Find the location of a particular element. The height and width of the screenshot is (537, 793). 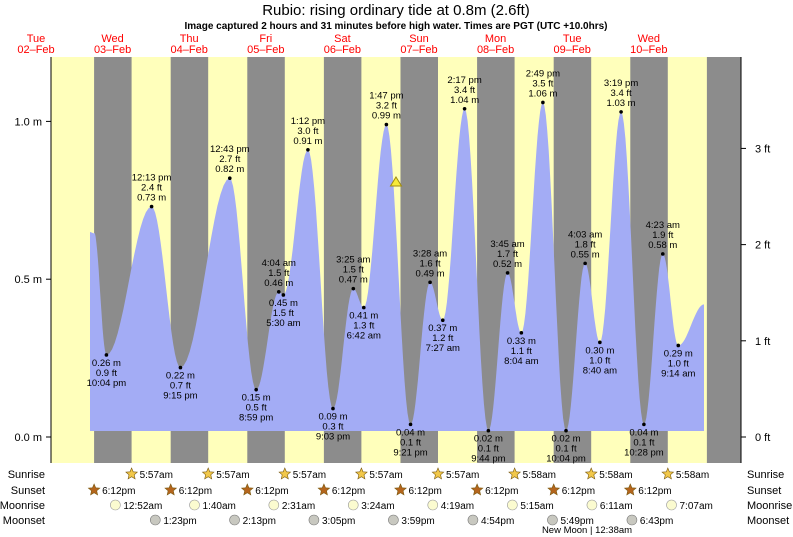

moonrise-time: 2:31am is located at coordinates (298, 506).